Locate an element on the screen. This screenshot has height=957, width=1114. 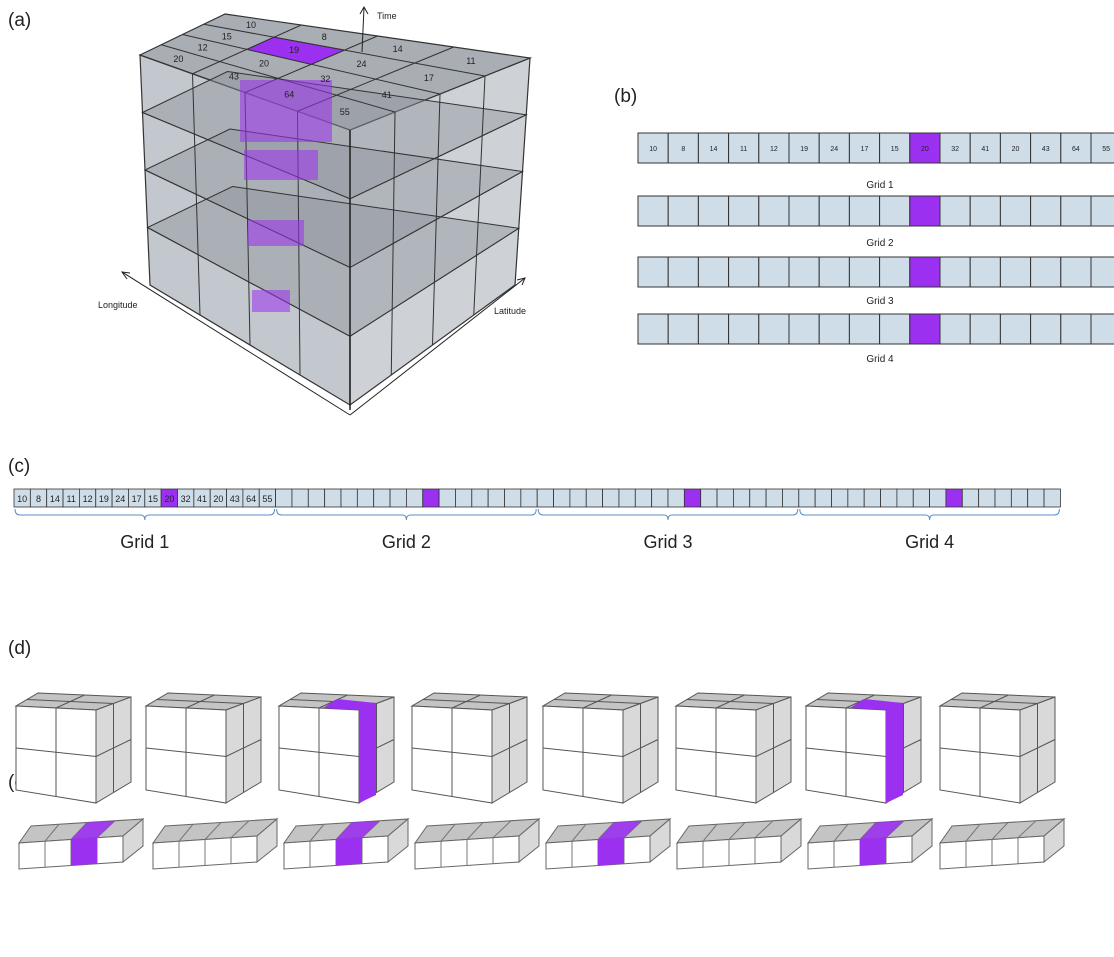
grid-cell-value: 24 is located at coordinates (834, 149).